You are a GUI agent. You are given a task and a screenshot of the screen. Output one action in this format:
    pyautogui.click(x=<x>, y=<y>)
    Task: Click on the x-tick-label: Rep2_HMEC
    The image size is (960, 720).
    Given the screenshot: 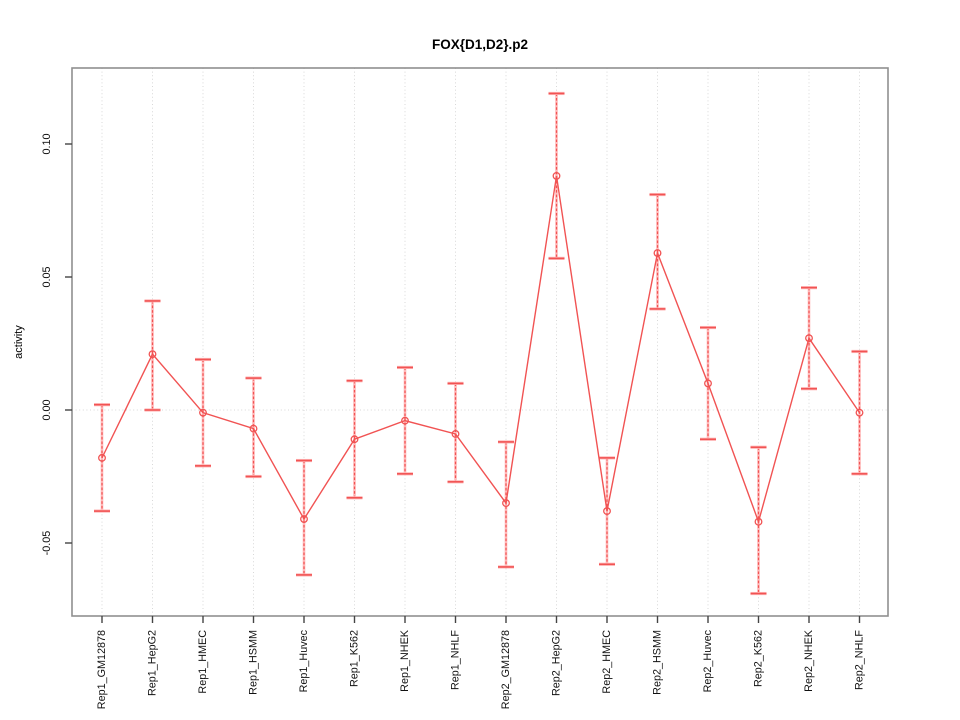 What is the action you would take?
    pyautogui.click(x=607, y=662)
    